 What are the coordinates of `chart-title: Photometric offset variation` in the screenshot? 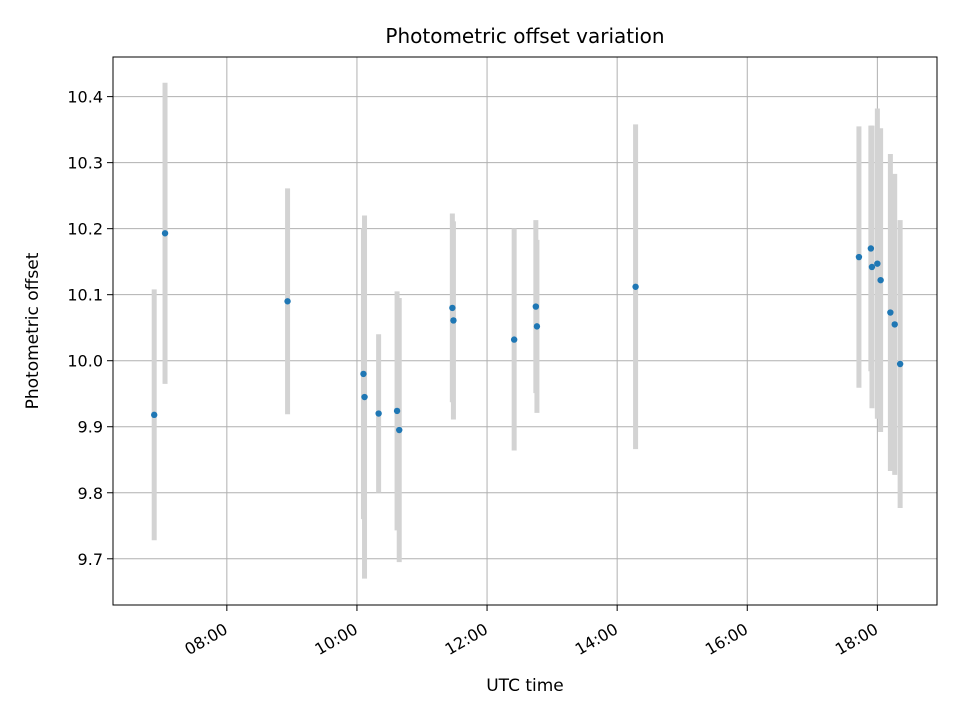 It's located at (524, 36).